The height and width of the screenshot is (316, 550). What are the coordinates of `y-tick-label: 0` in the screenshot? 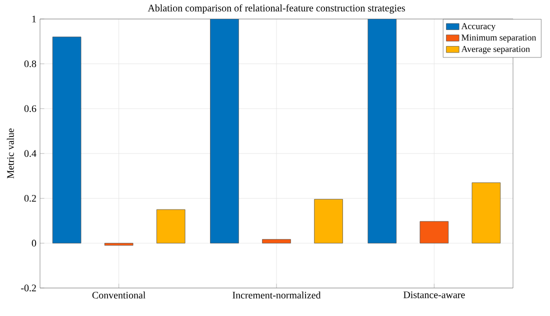 It's located at (34, 243).